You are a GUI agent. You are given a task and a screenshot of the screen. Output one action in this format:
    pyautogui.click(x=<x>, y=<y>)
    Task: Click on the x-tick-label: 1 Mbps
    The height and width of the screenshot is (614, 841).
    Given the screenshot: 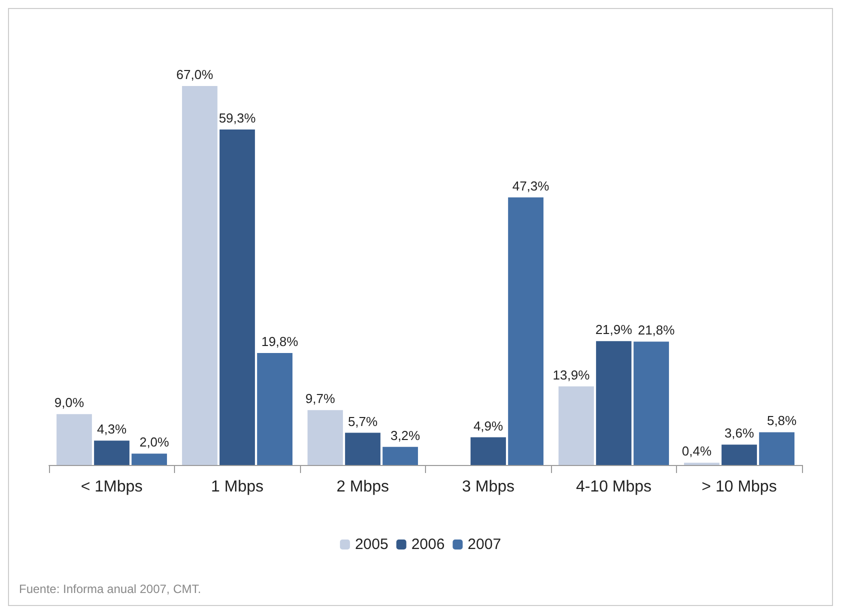 What is the action you would take?
    pyautogui.click(x=237, y=487)
    